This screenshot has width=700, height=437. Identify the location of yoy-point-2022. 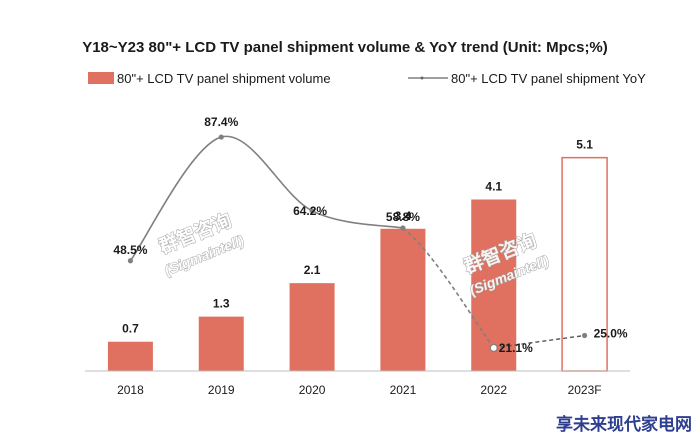
(493, 348).